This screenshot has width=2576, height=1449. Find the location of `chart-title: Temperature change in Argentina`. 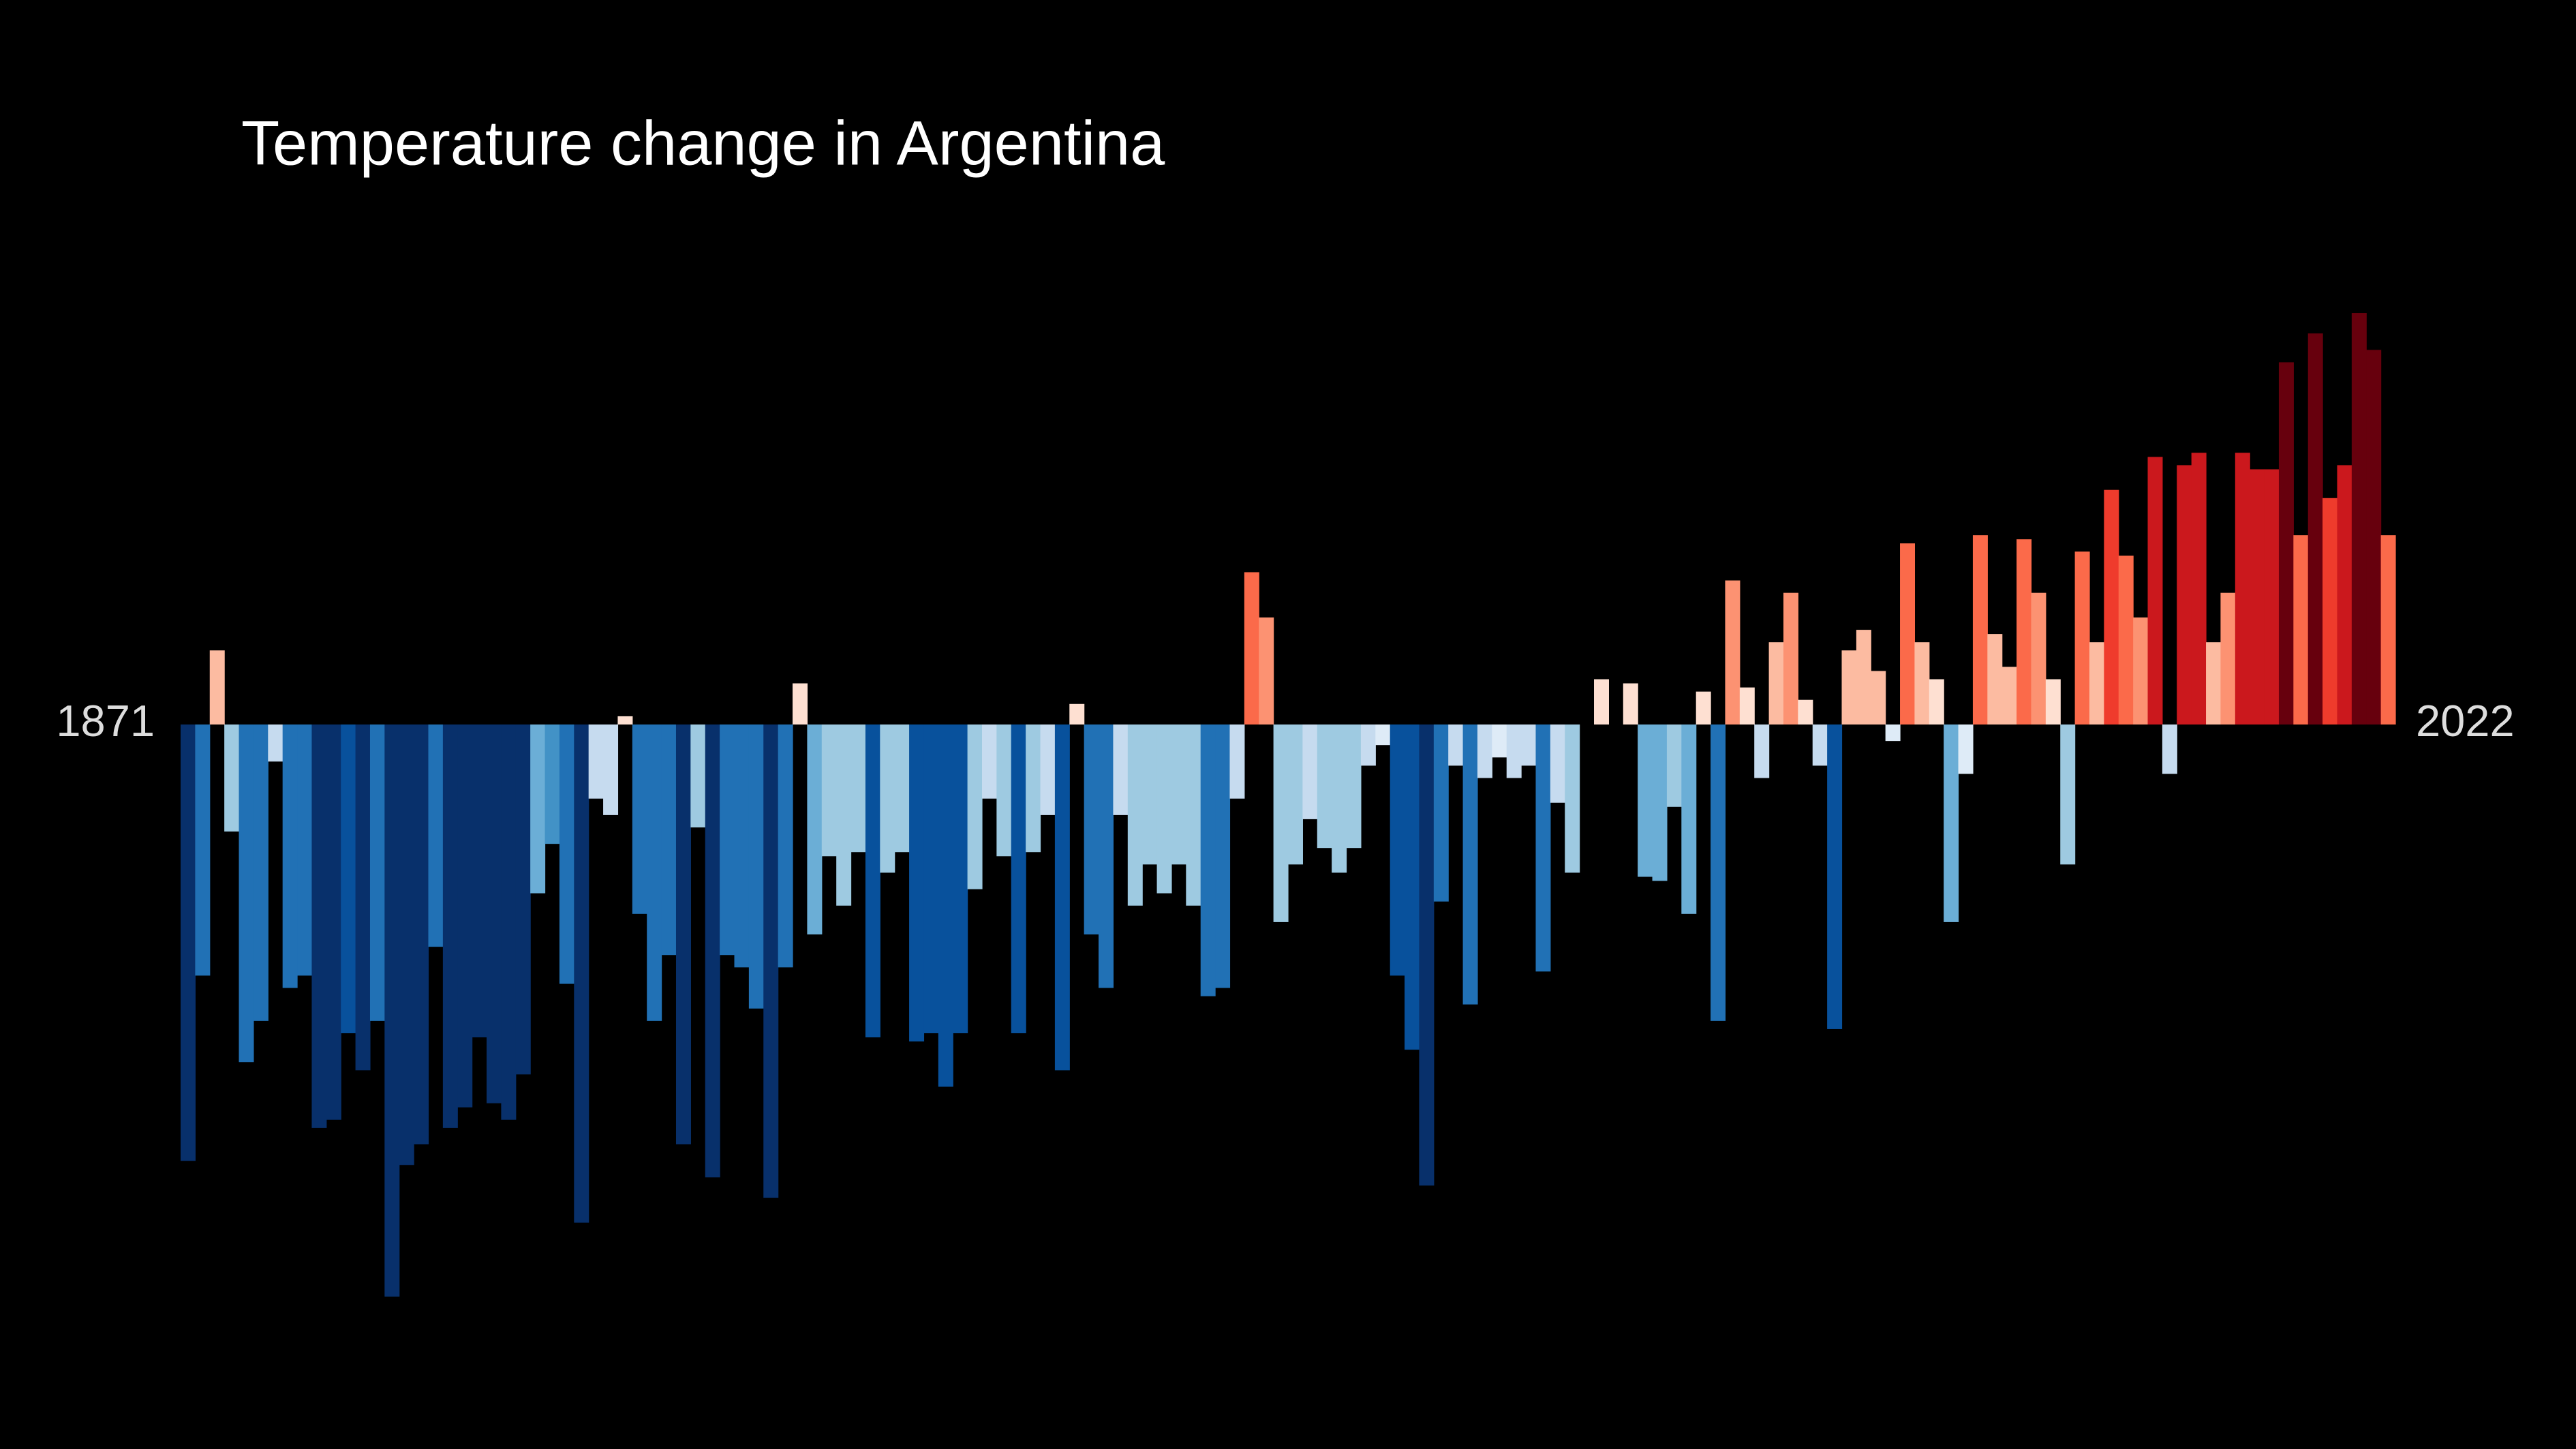

chart-title: Temperature change in Argentina is located at coordinates (703, 143).